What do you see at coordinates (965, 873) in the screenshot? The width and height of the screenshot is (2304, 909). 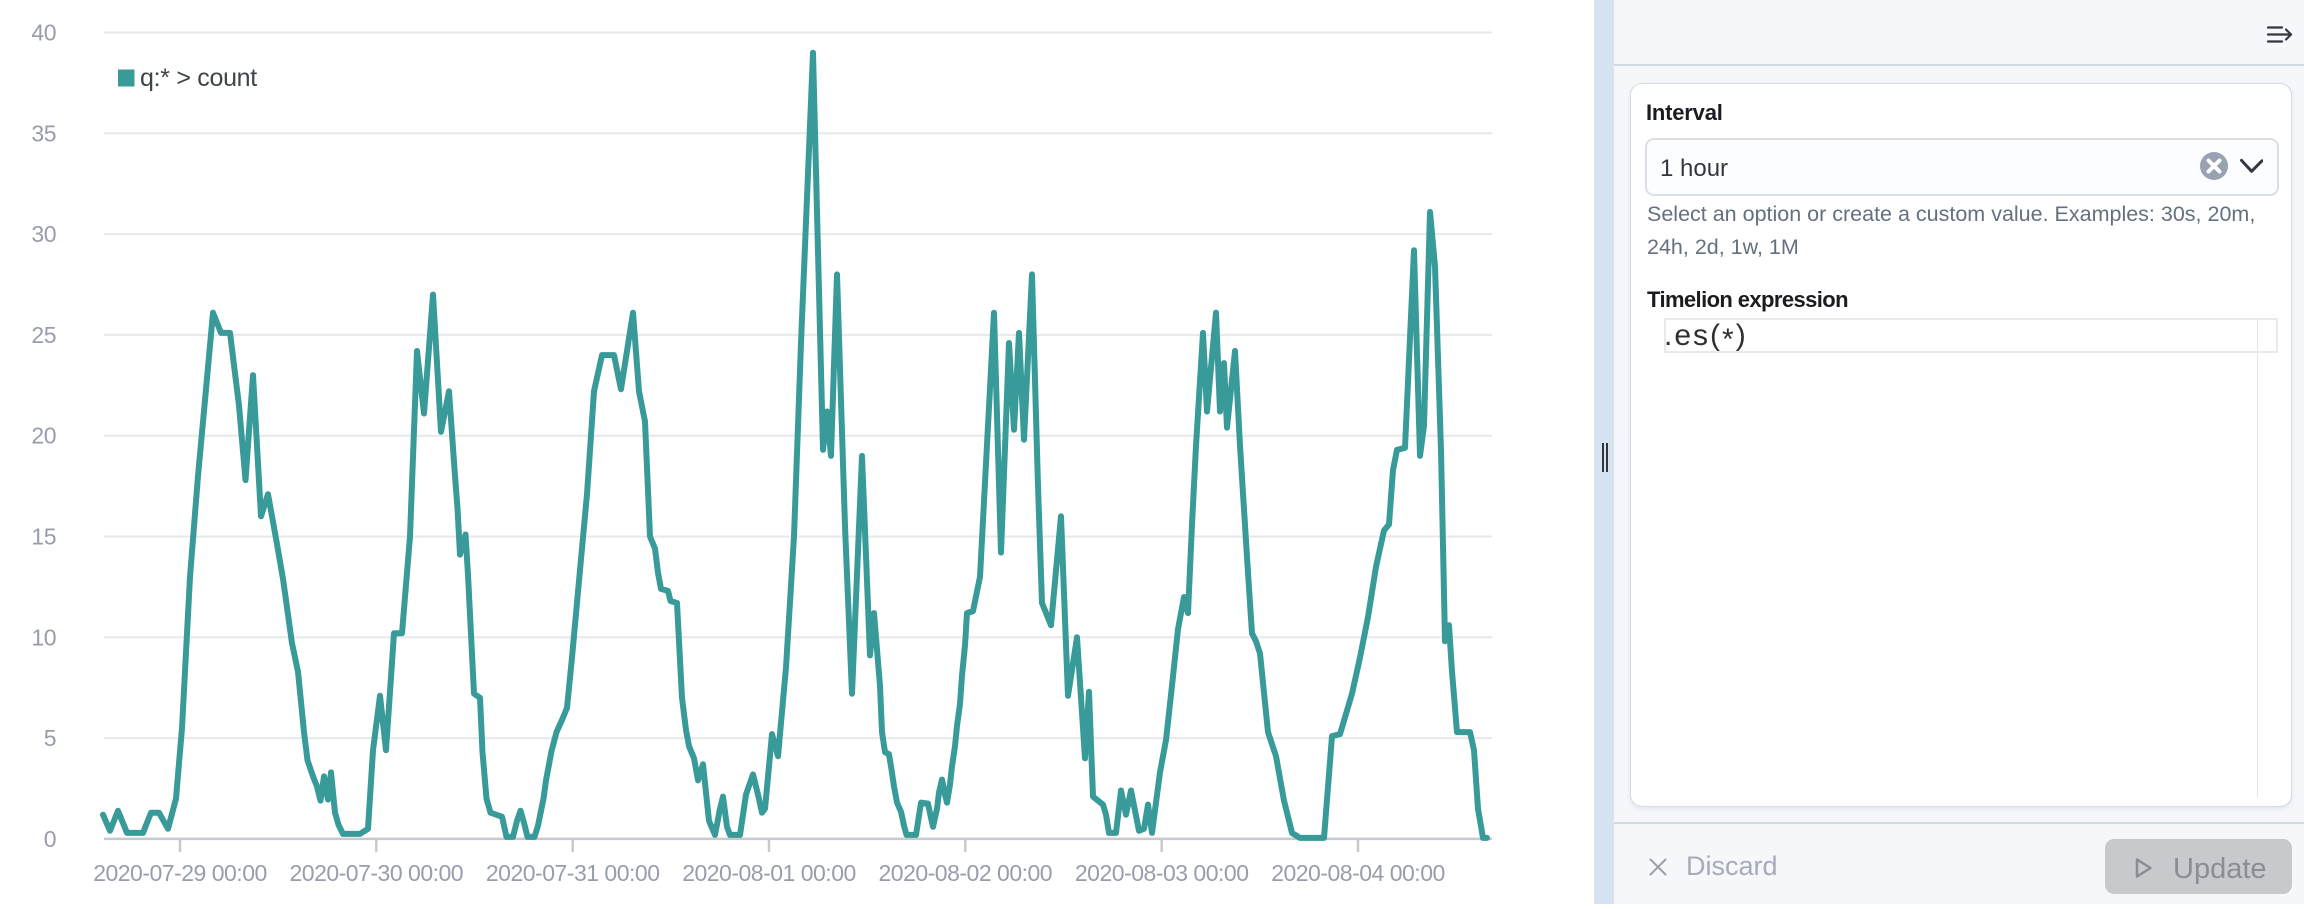 I see `svg-text: 2020-08-02 00:00` at bounding box center [965, 873].